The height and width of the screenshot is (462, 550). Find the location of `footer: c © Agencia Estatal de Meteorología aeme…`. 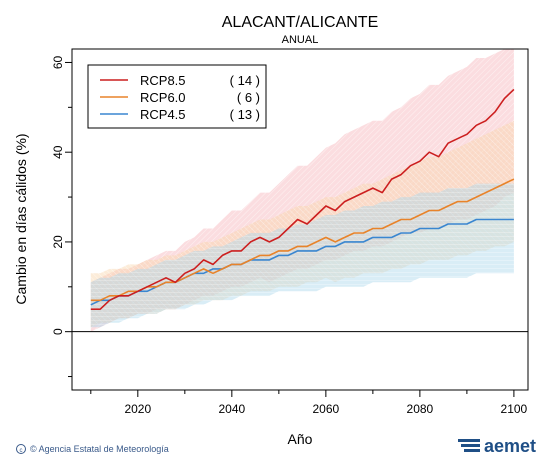

footer: c © Agencia Estatal de Meteorología aeme… is located at coordinates (276, 446).